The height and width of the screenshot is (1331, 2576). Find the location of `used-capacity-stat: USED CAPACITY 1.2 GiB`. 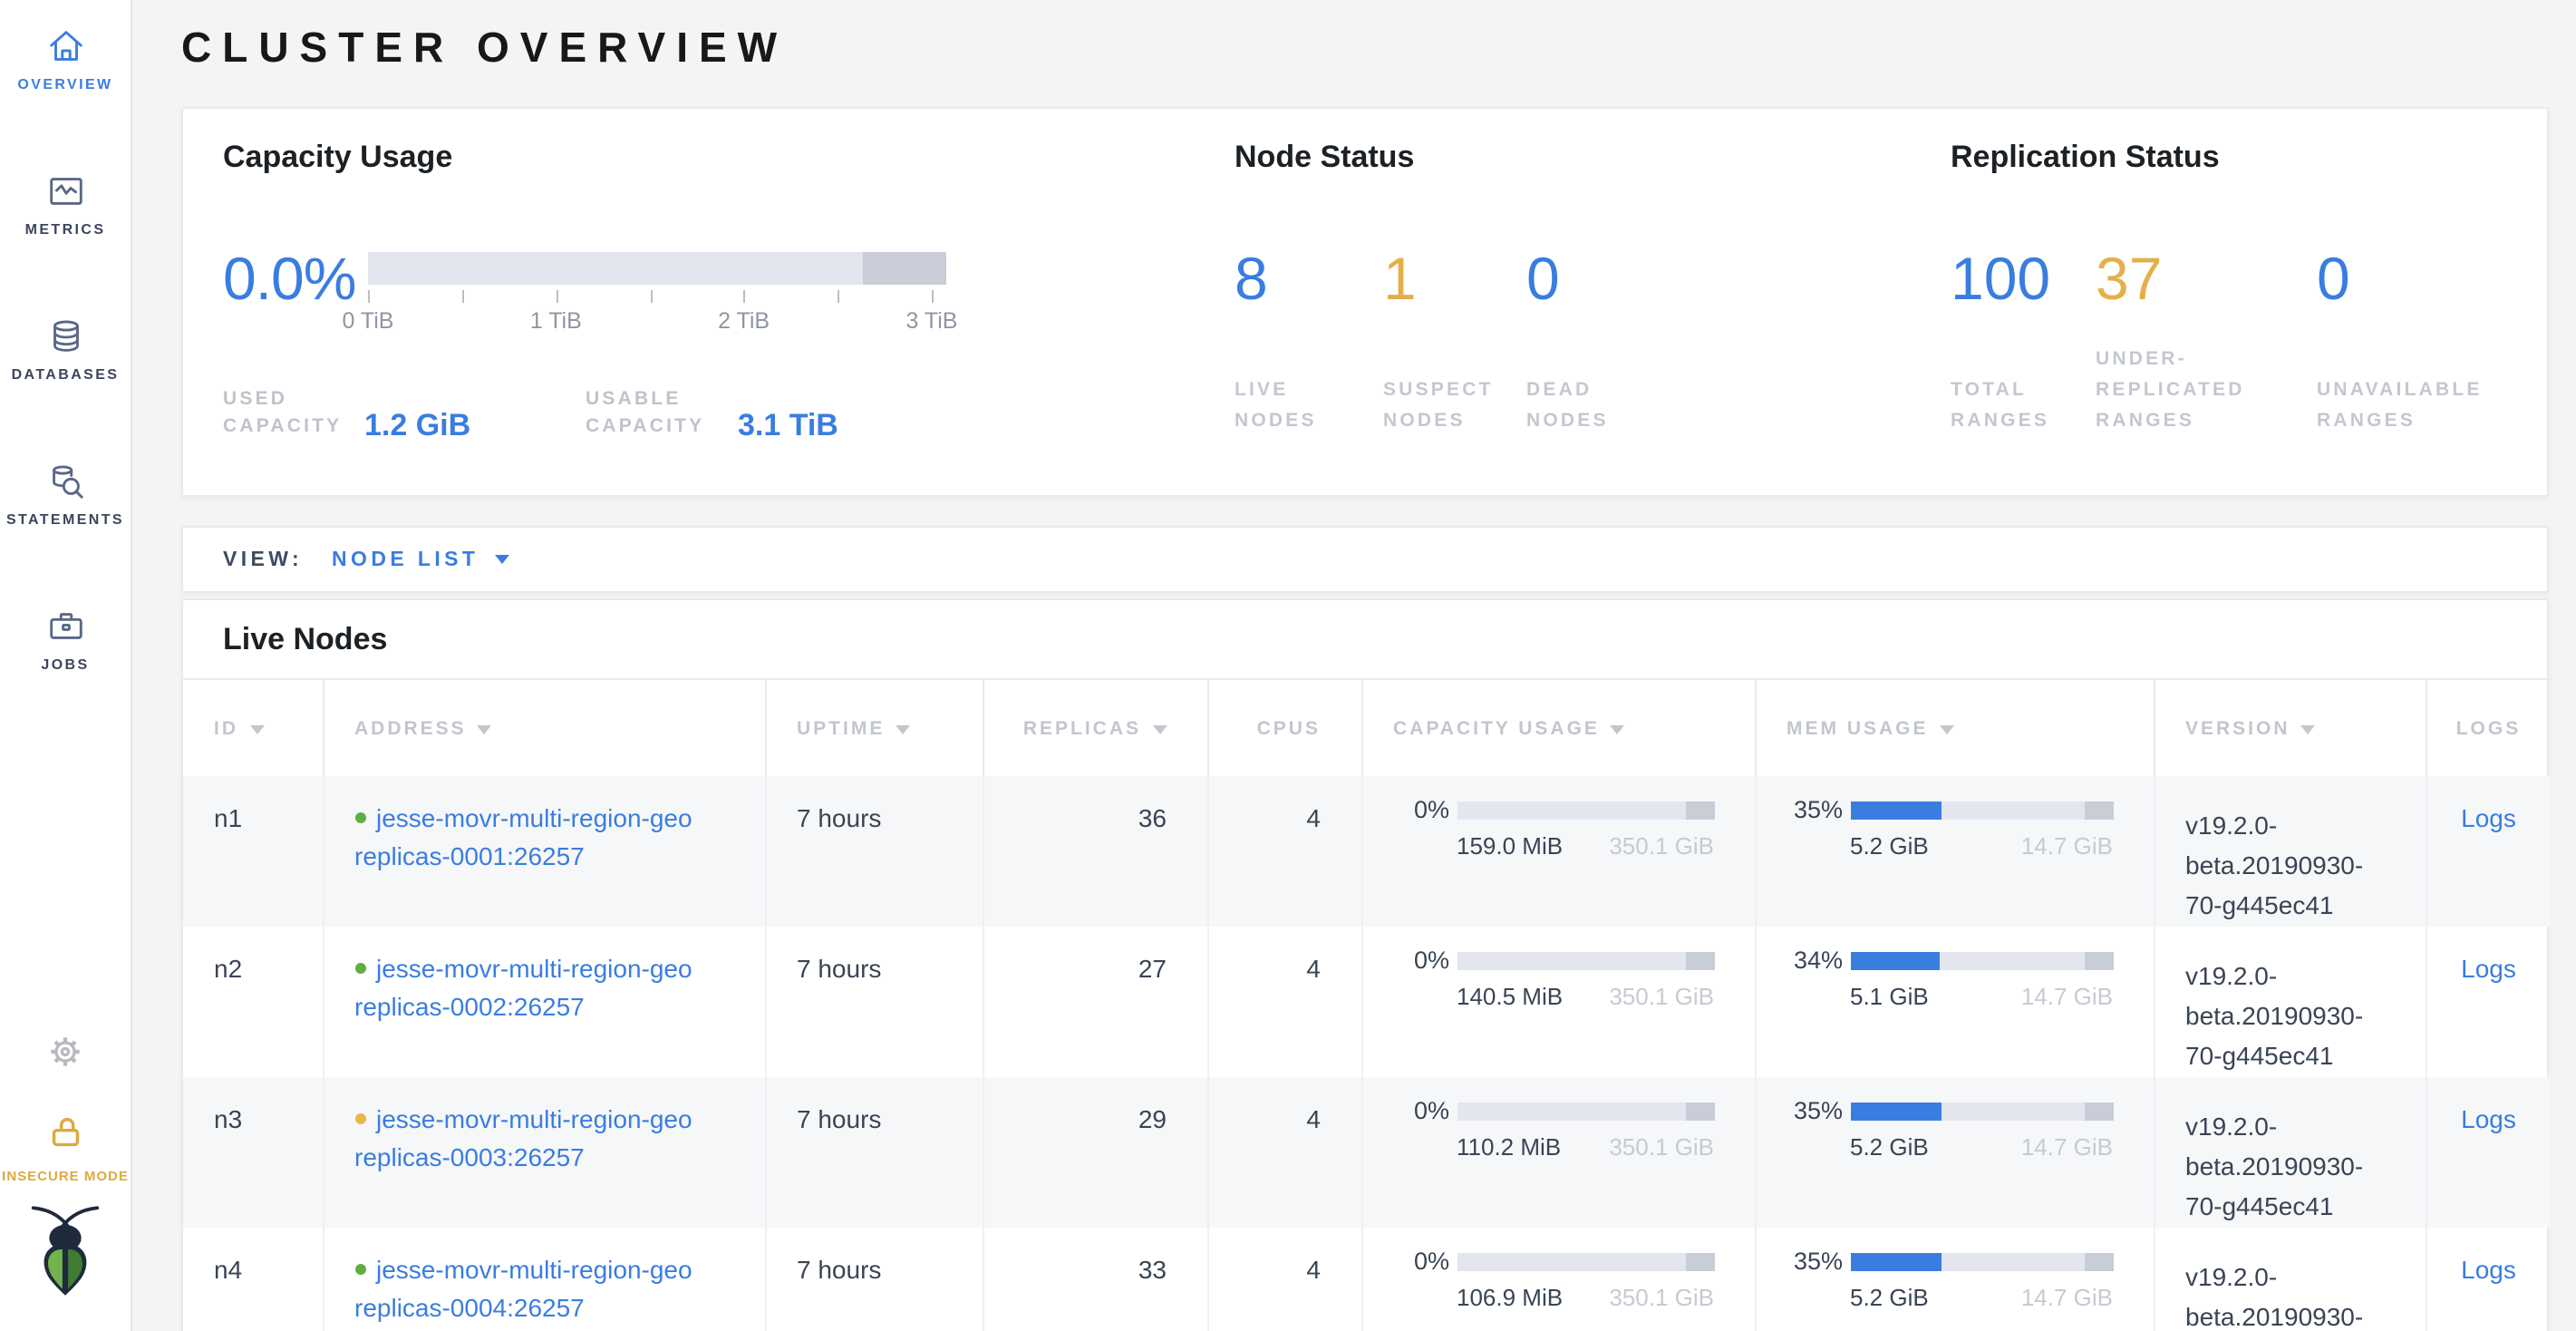

used-capacity-stat: USED CAPACITY 1.2 GiB is located at coordinates (404, 414).